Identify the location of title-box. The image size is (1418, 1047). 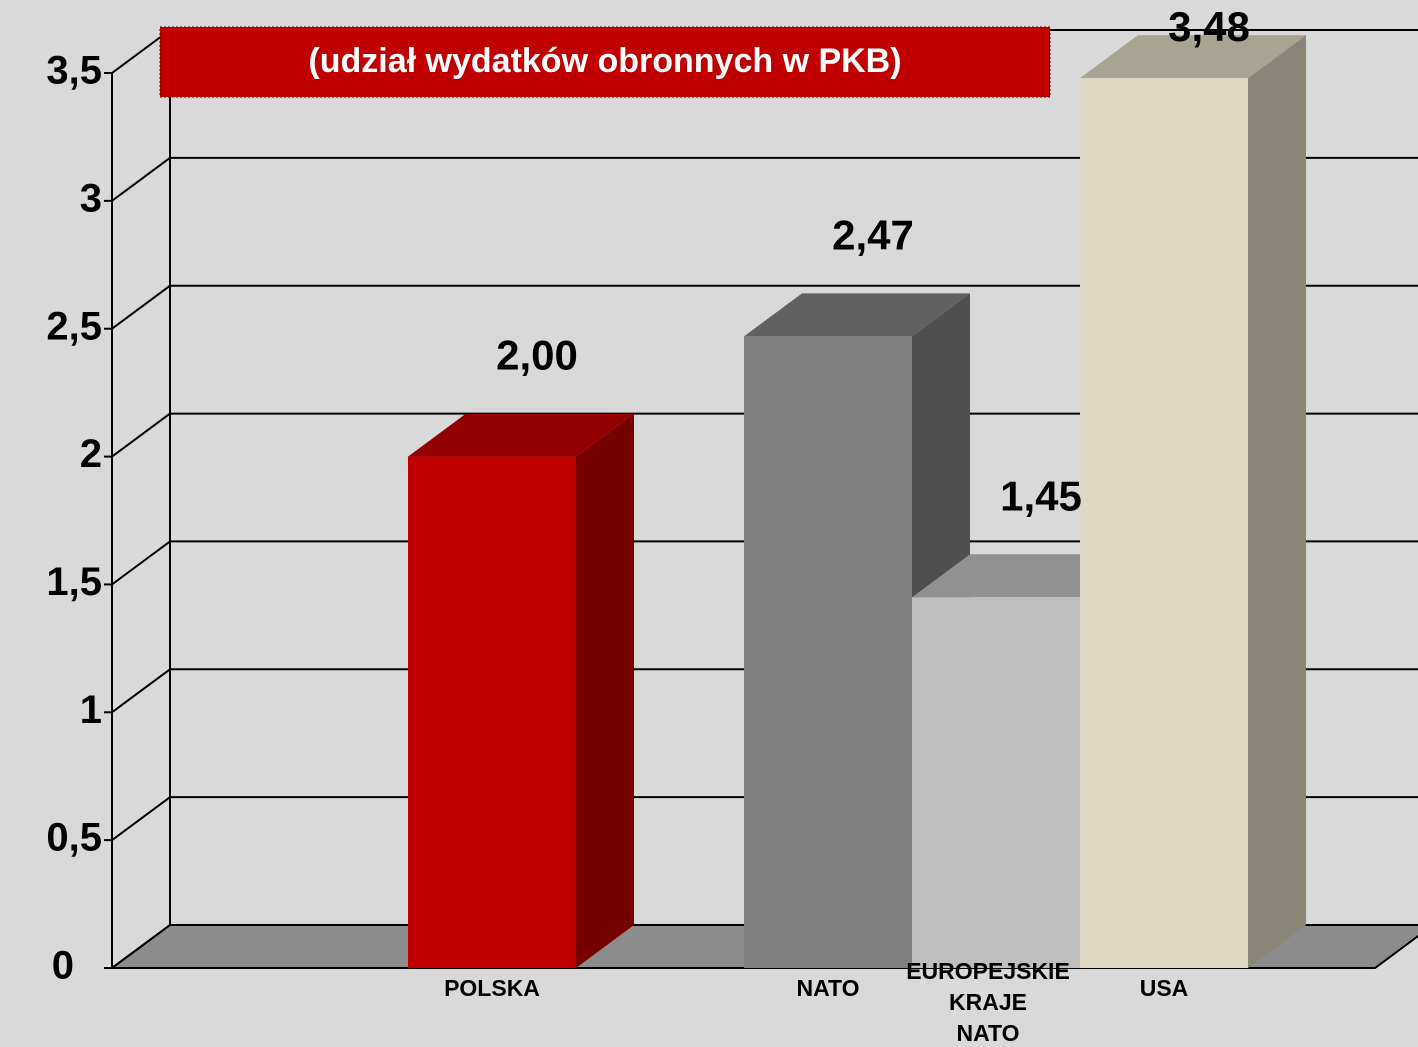
(605, 62).